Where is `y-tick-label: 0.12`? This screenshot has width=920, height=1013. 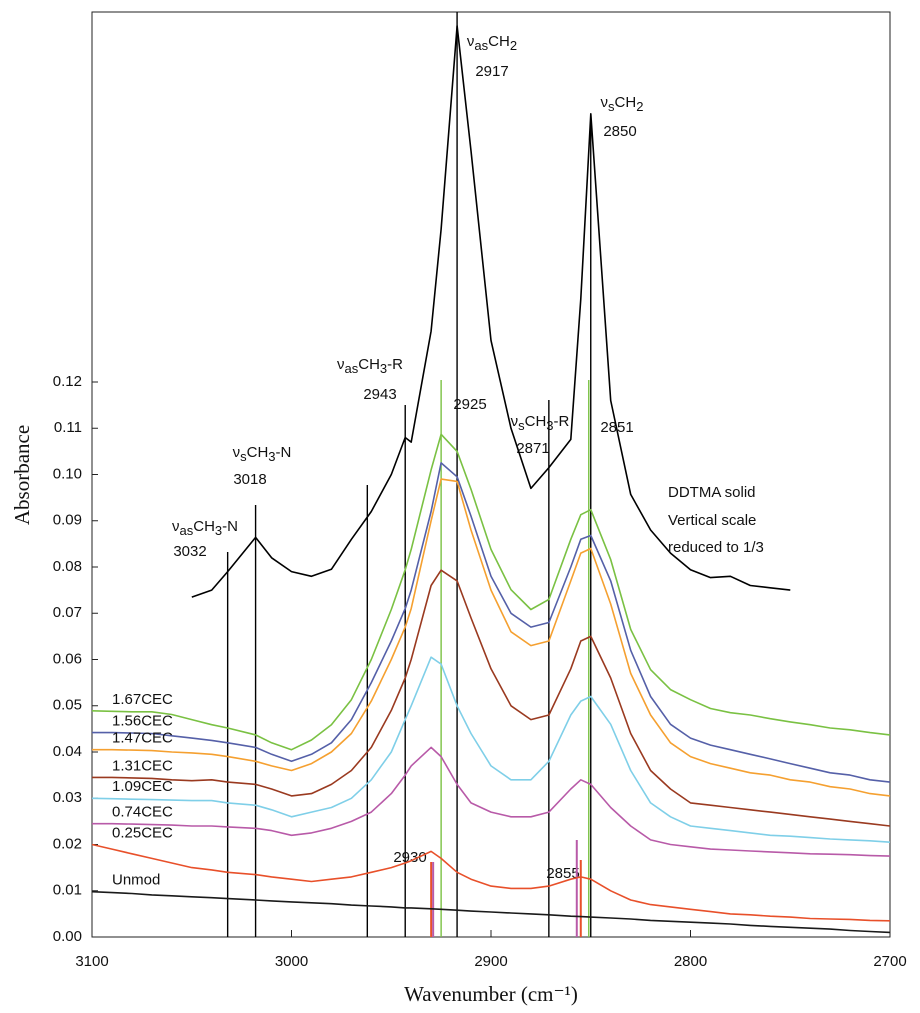 y-tick-label: 0.12 is located at coordinates (67, 381).